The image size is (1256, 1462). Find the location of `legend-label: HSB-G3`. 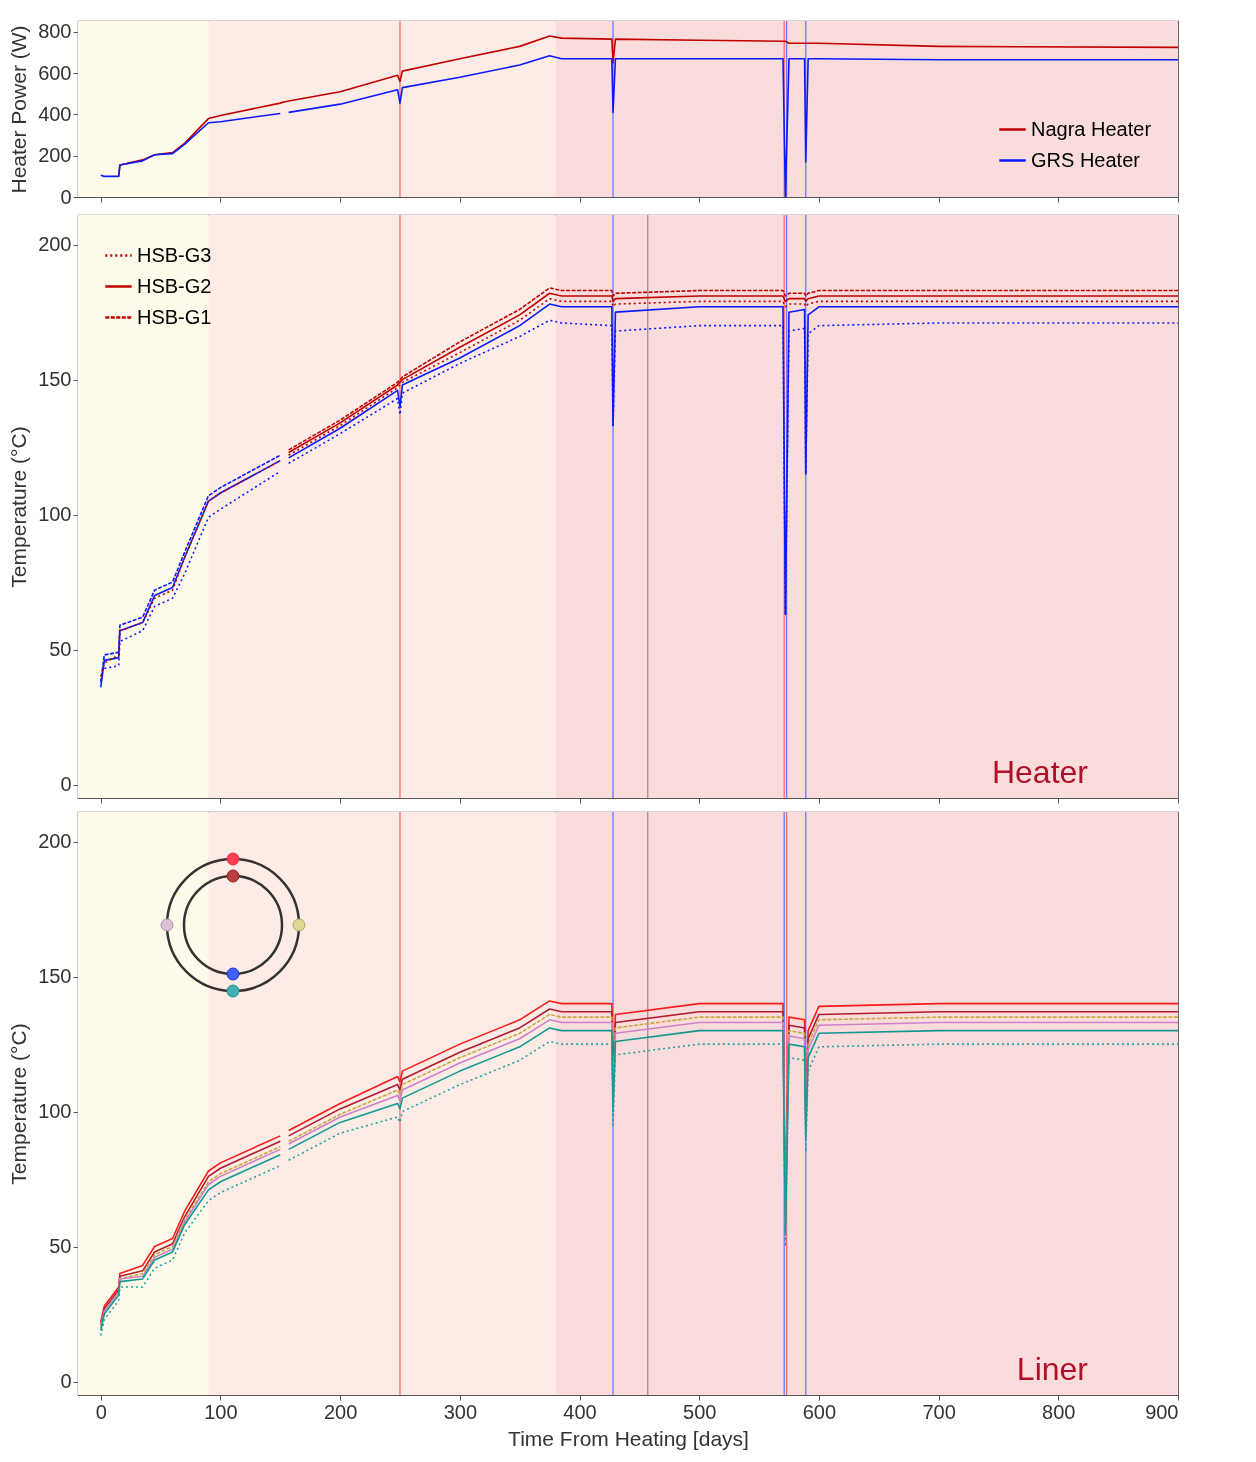

legend-label: HSB-G3 is located at coordinates (174, 254).